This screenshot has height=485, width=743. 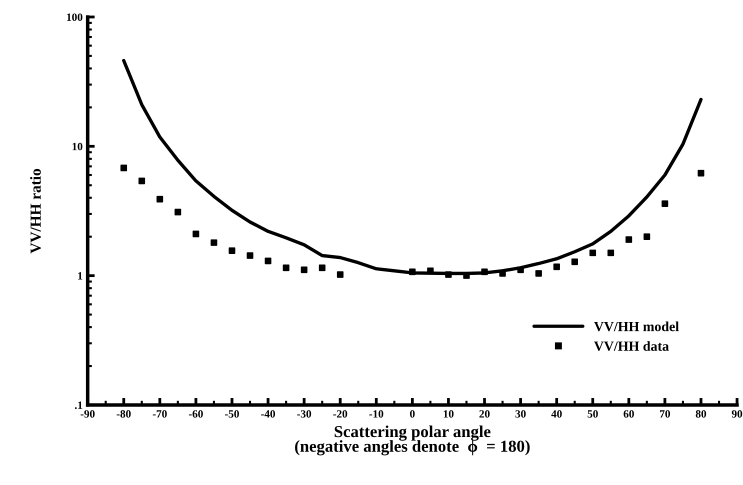 What do you see at coordinates (631, 346) in the screenshot?
I see `legend-label: VV/HH data` at bounding box center [631, 346].